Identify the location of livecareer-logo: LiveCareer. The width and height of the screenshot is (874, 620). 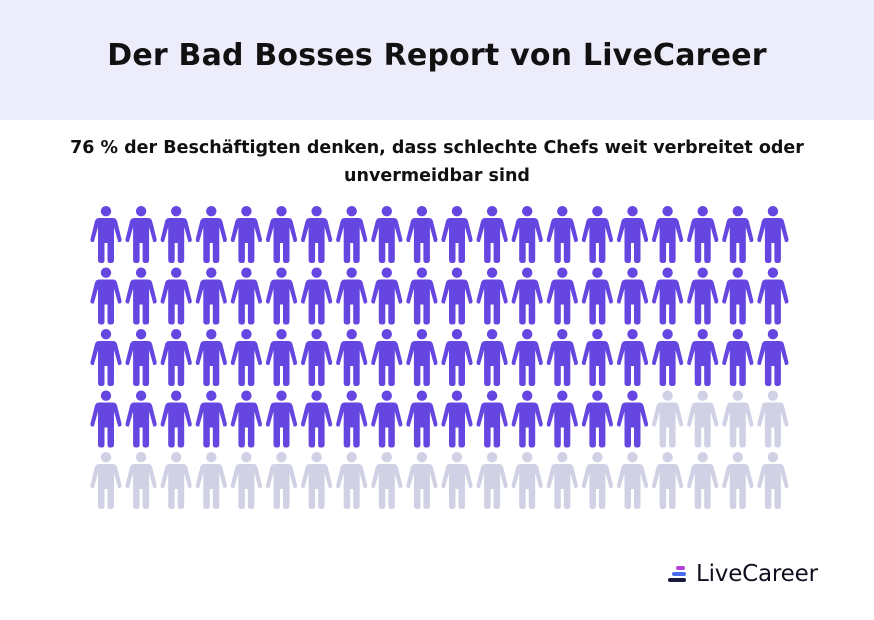
(743, 574).